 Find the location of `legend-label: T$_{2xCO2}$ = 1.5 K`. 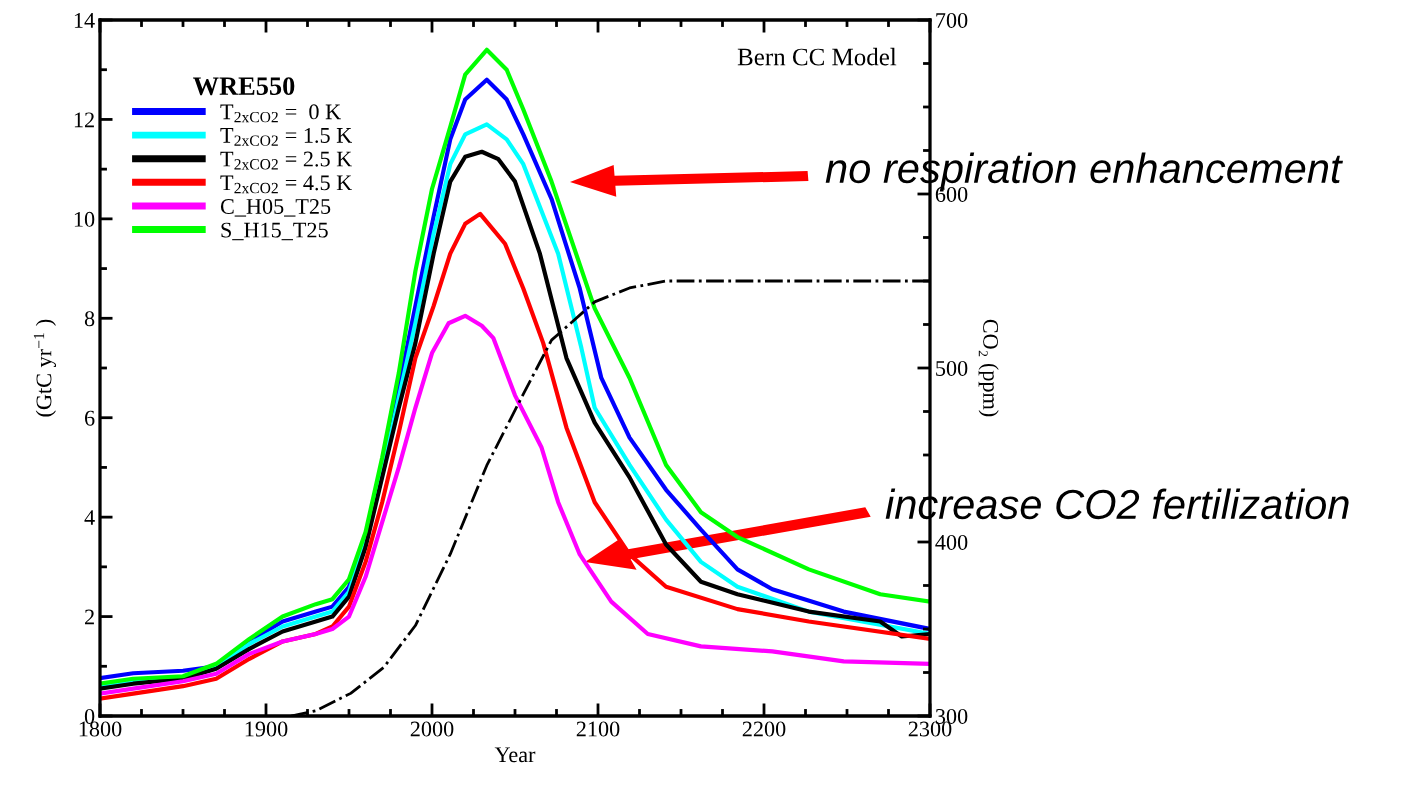

legend-label: T$_{2xCO2}$ = 1.5 K is located at coordinates (286, 136).